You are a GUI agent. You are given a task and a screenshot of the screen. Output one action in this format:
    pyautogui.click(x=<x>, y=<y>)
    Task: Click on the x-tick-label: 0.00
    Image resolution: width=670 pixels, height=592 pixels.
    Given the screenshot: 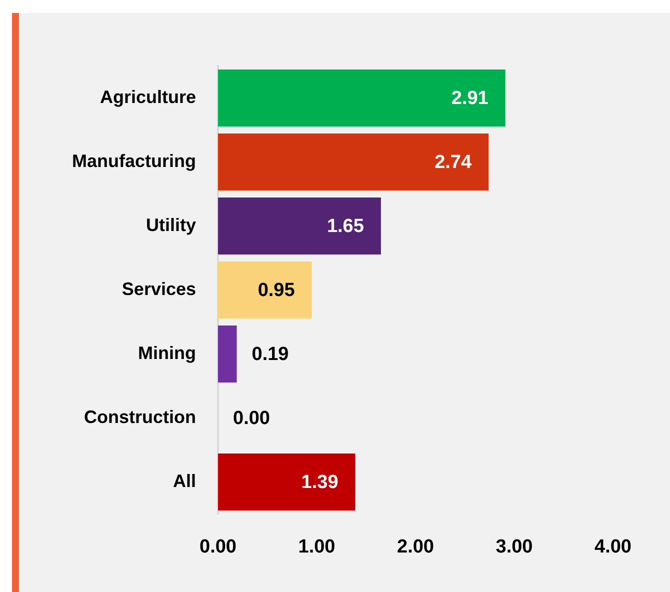 What is the action you would take?
    pyautogui.click(x=218, y=547)
    